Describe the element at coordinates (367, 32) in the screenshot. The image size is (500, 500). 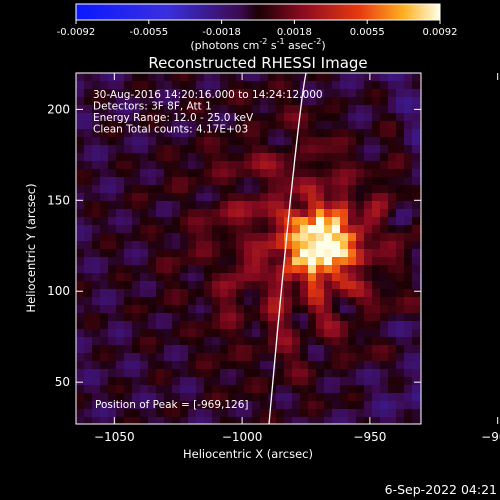
I see `colorbar-tick-label: 0.0055` at that location.